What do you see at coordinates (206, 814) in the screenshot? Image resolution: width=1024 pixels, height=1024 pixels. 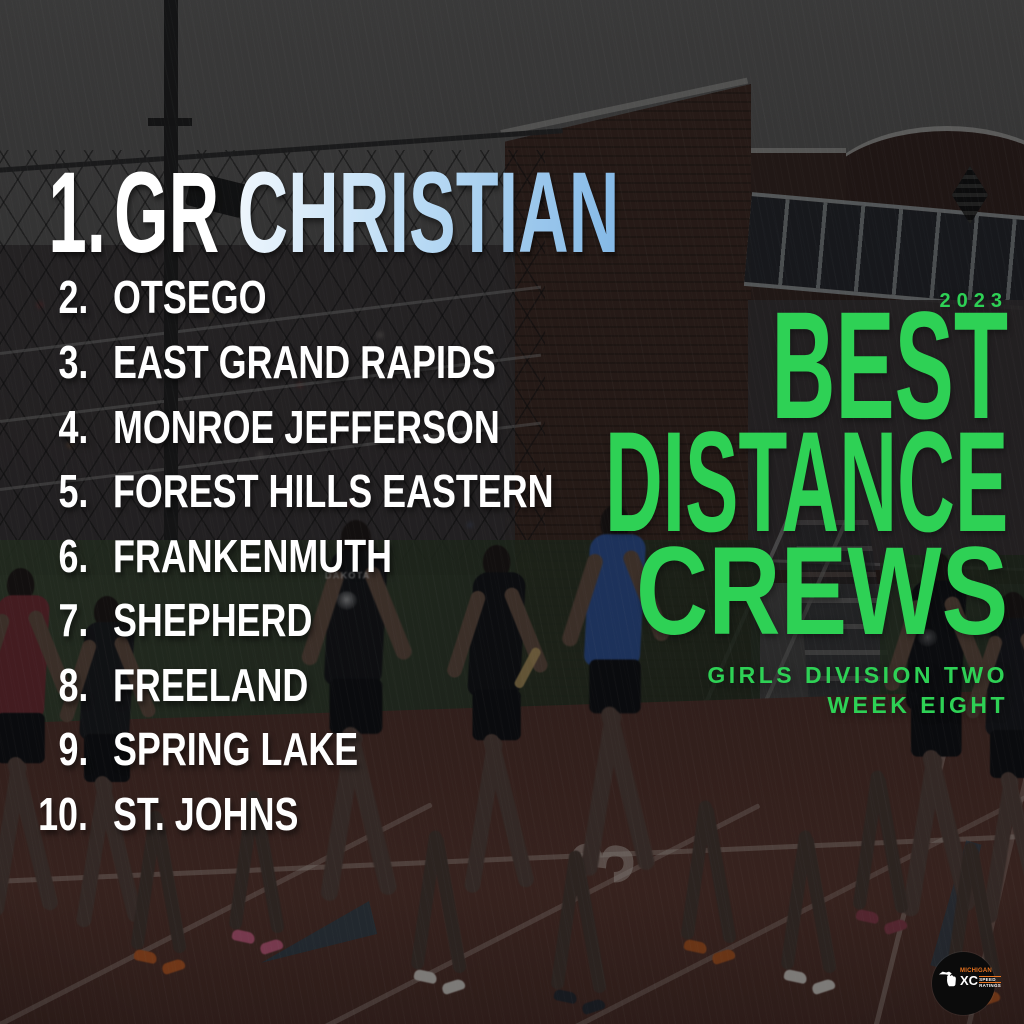 I see `team-name: ST. JOHNS` at bounding box center [206, 814].